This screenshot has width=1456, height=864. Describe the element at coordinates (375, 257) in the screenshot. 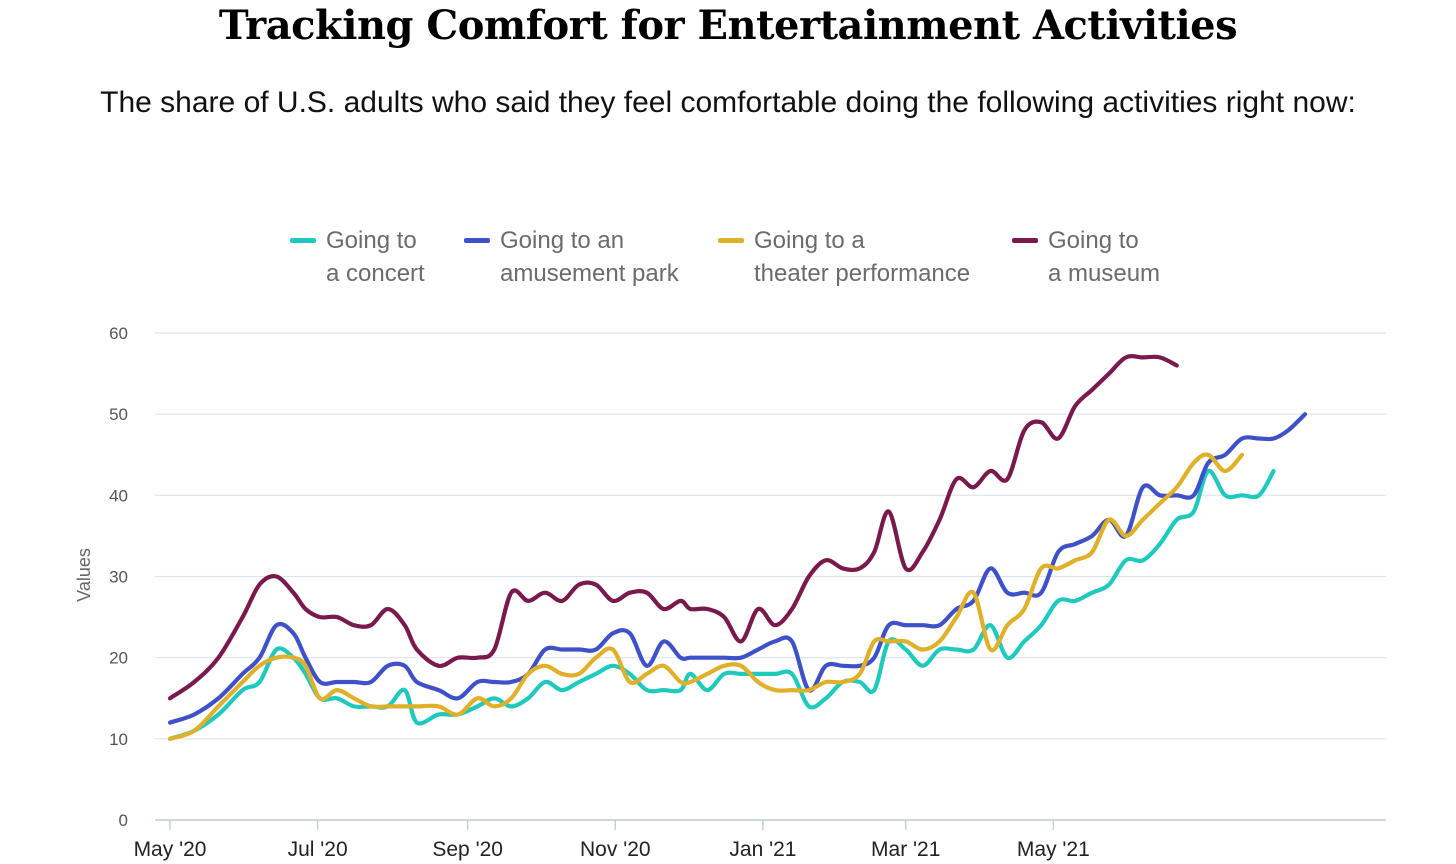

I see `legend-label-concert: Going to a concert` at that location.